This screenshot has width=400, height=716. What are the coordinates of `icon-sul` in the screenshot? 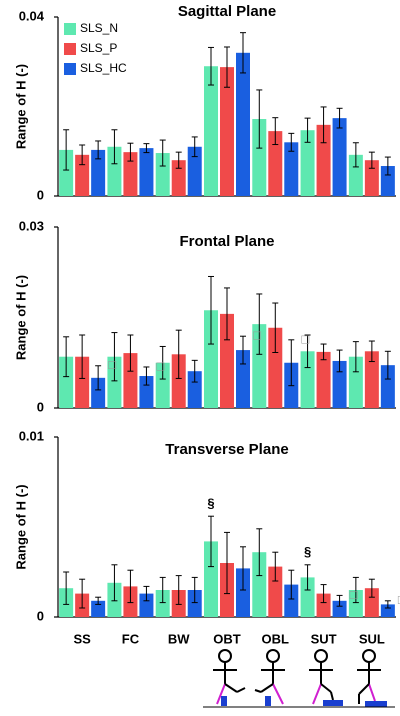 It's located at (371, 678).